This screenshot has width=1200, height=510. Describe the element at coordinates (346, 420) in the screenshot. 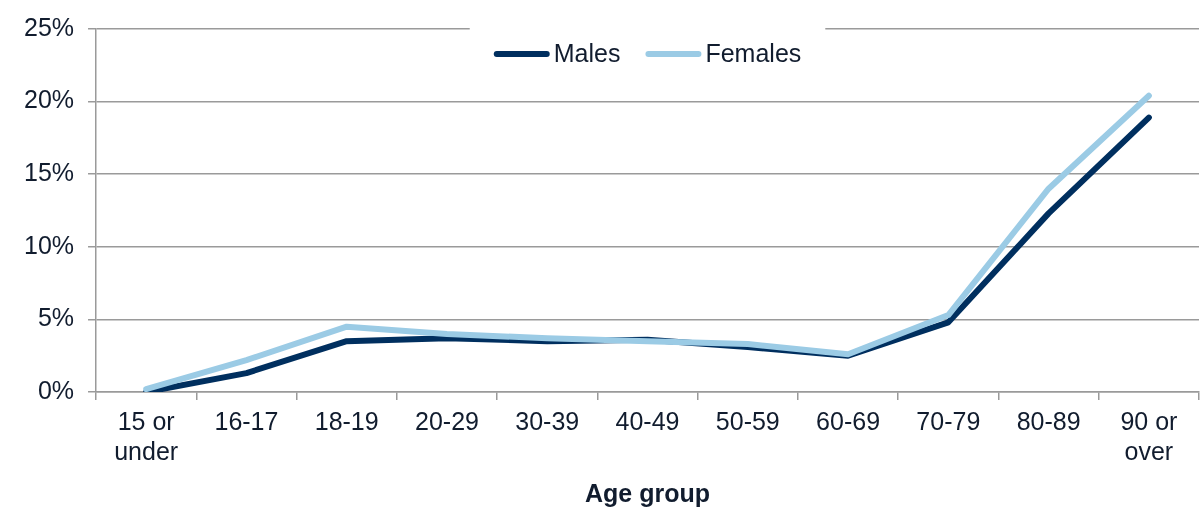

I see `x-tick-label: 18-19` at that location.